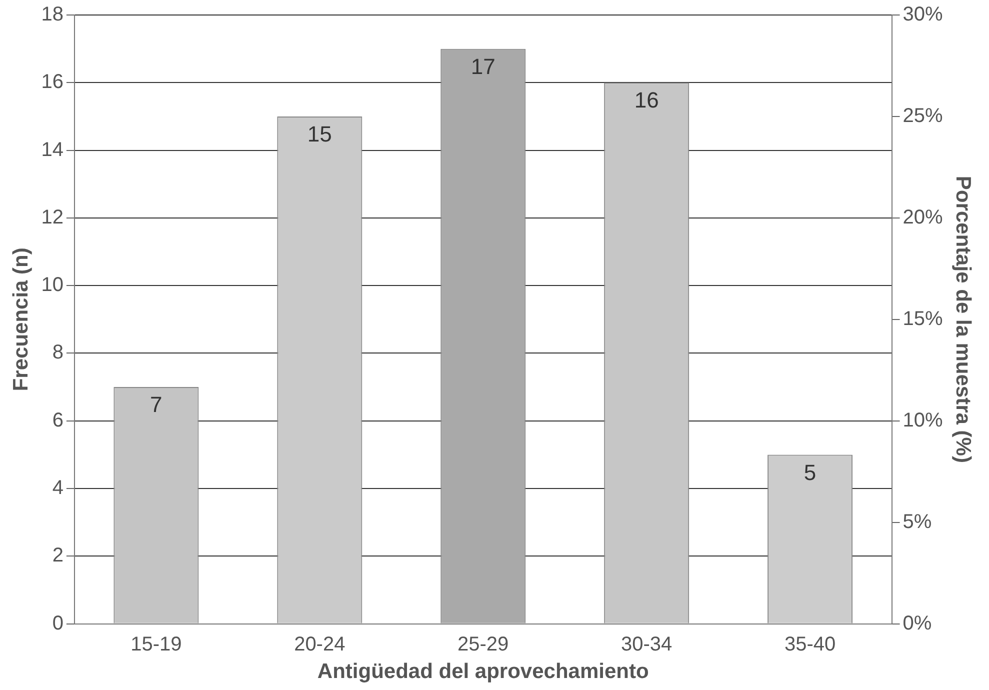 This screenshot has height=690, width=989. I want to click on data-label: 17, so click(483, 66).